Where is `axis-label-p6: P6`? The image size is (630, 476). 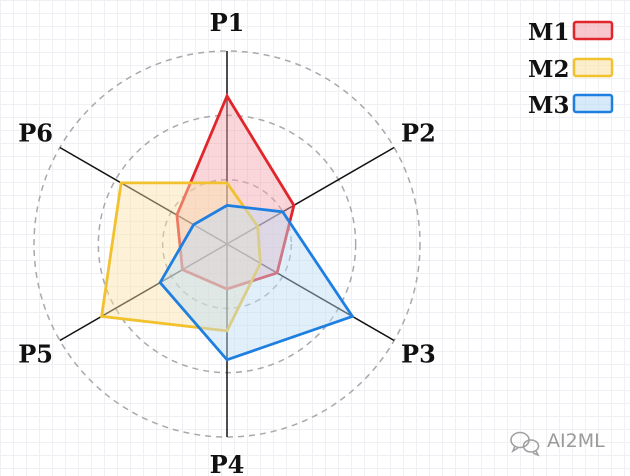 axis-label-p6: P6 is located at coordinates (35, 133).